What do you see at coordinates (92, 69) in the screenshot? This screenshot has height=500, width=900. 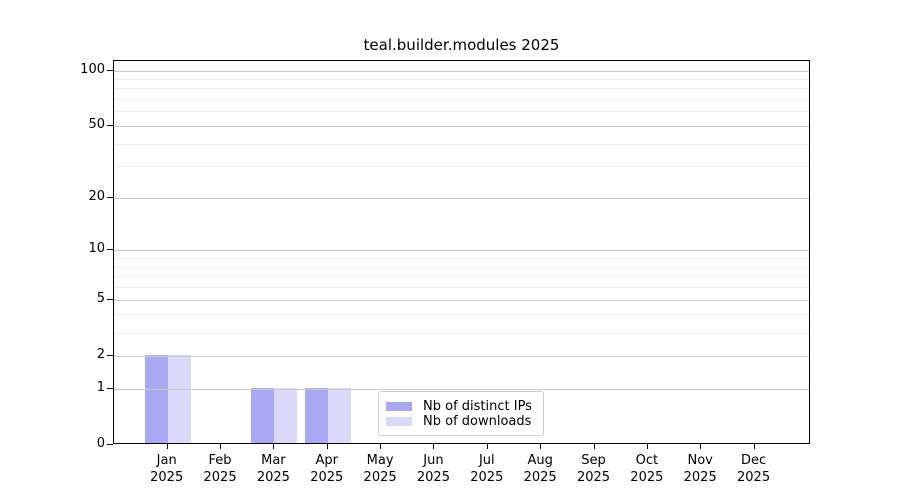 I see `y-axis-label-100: 100` at bounding box center [92, 69].